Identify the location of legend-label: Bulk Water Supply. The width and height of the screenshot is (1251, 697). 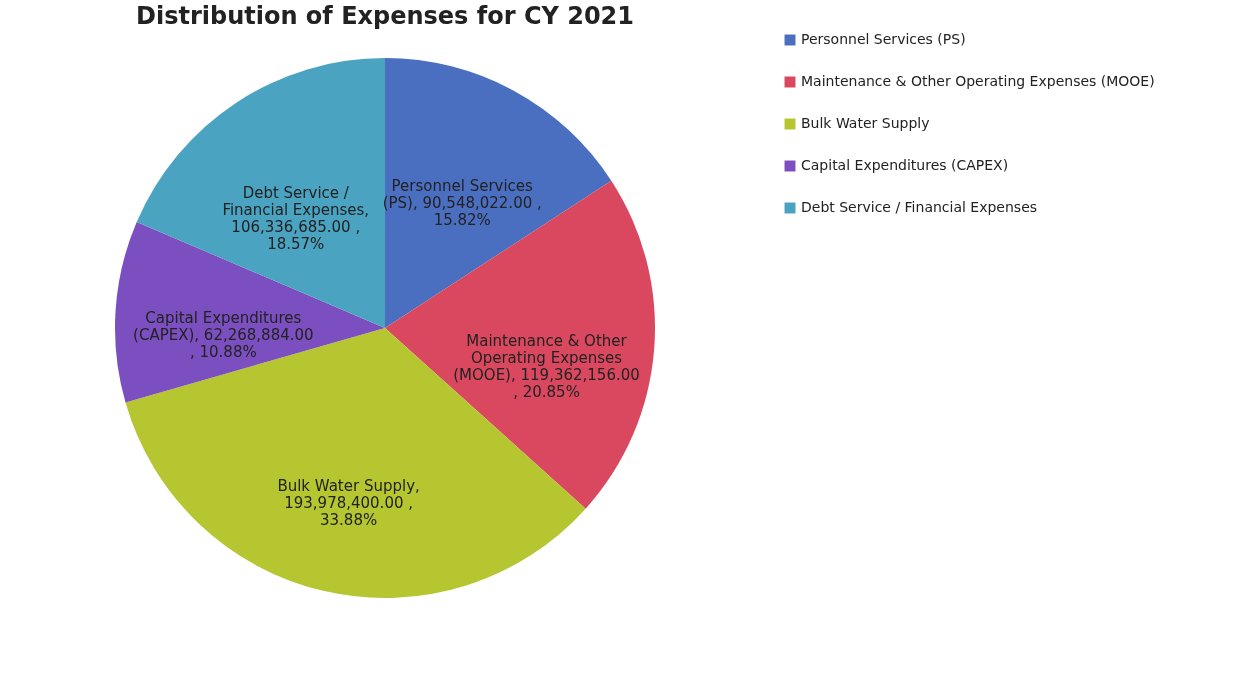
(865, 123).